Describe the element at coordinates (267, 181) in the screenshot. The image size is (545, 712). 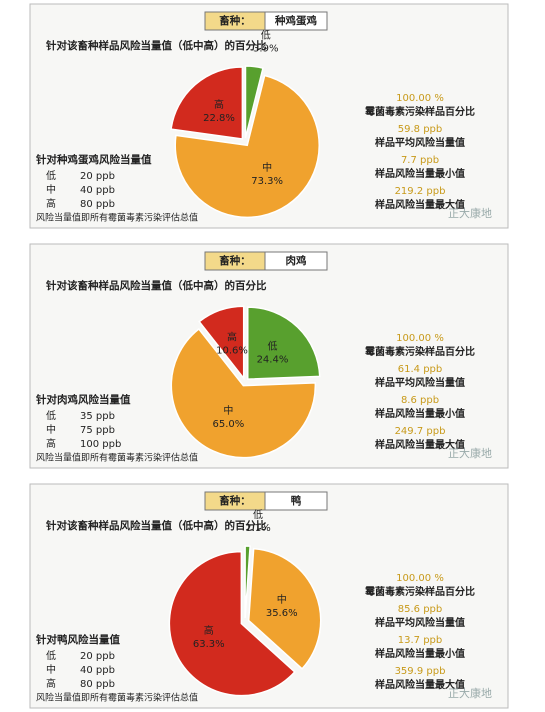
I see `slice-label: 73.3%` at that location.